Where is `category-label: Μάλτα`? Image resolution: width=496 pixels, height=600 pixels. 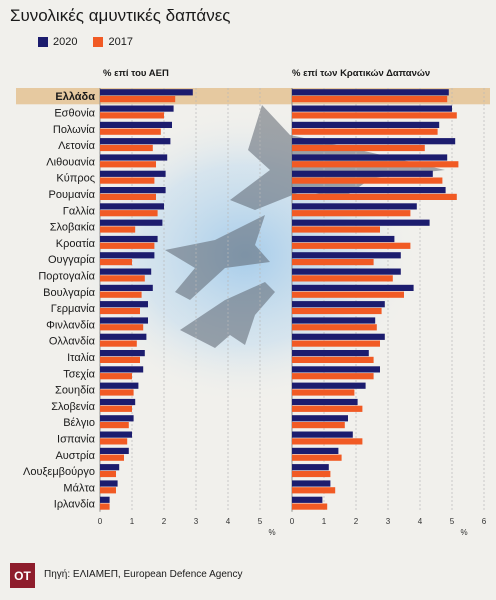
category-label: Μάλτα is located at coordinates (79, 488).